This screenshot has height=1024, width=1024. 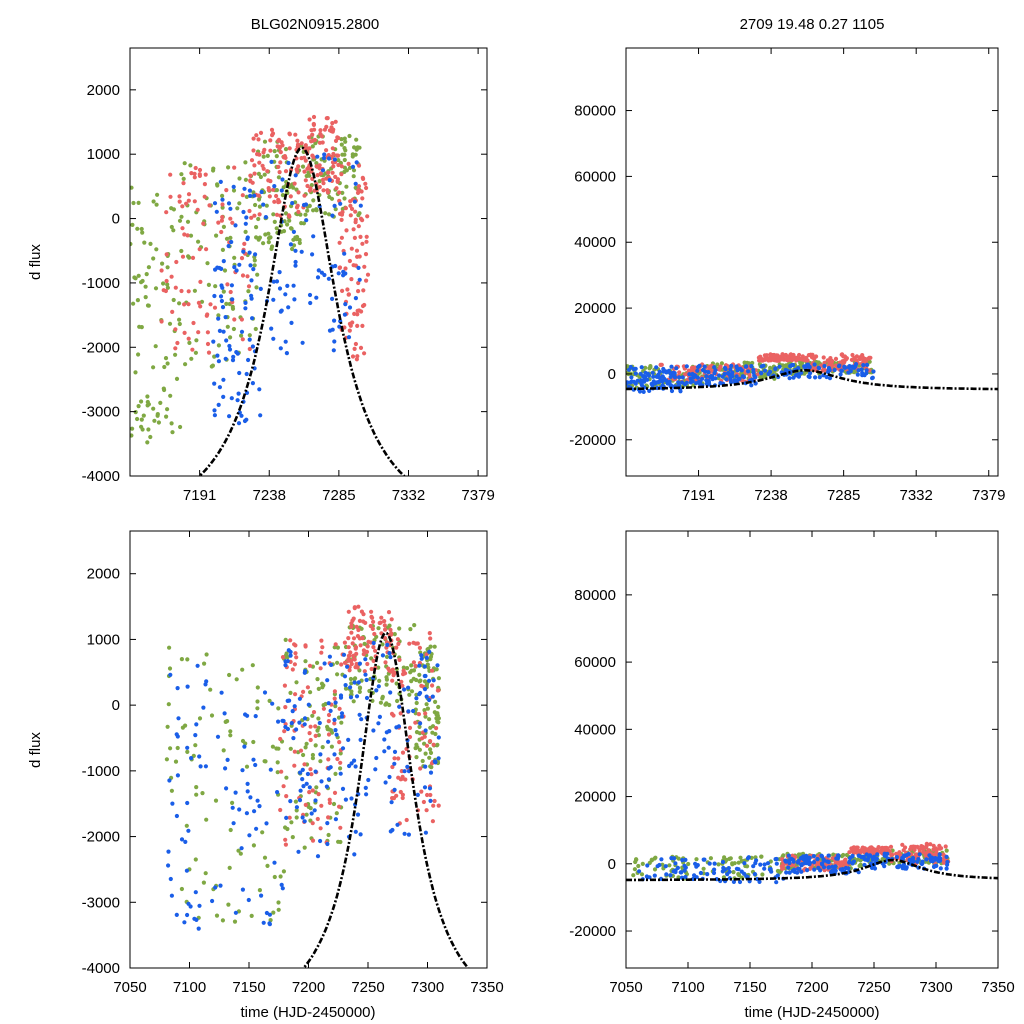 What do you see at coordinates (250, 279) in the screenshot?
I see `points` at bounding box center [250, 279].